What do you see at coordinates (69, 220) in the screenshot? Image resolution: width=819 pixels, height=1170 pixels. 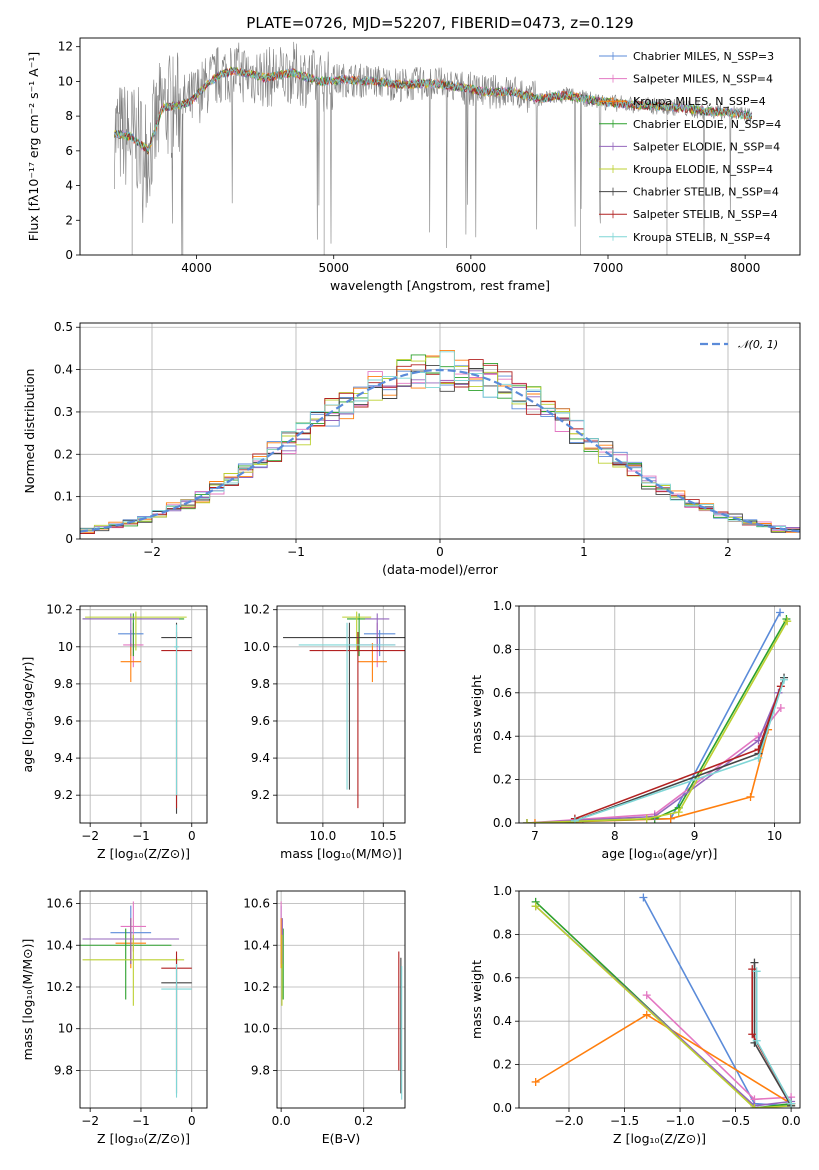 I see `y-tick-label: 2` at bounding box center [69, 220].